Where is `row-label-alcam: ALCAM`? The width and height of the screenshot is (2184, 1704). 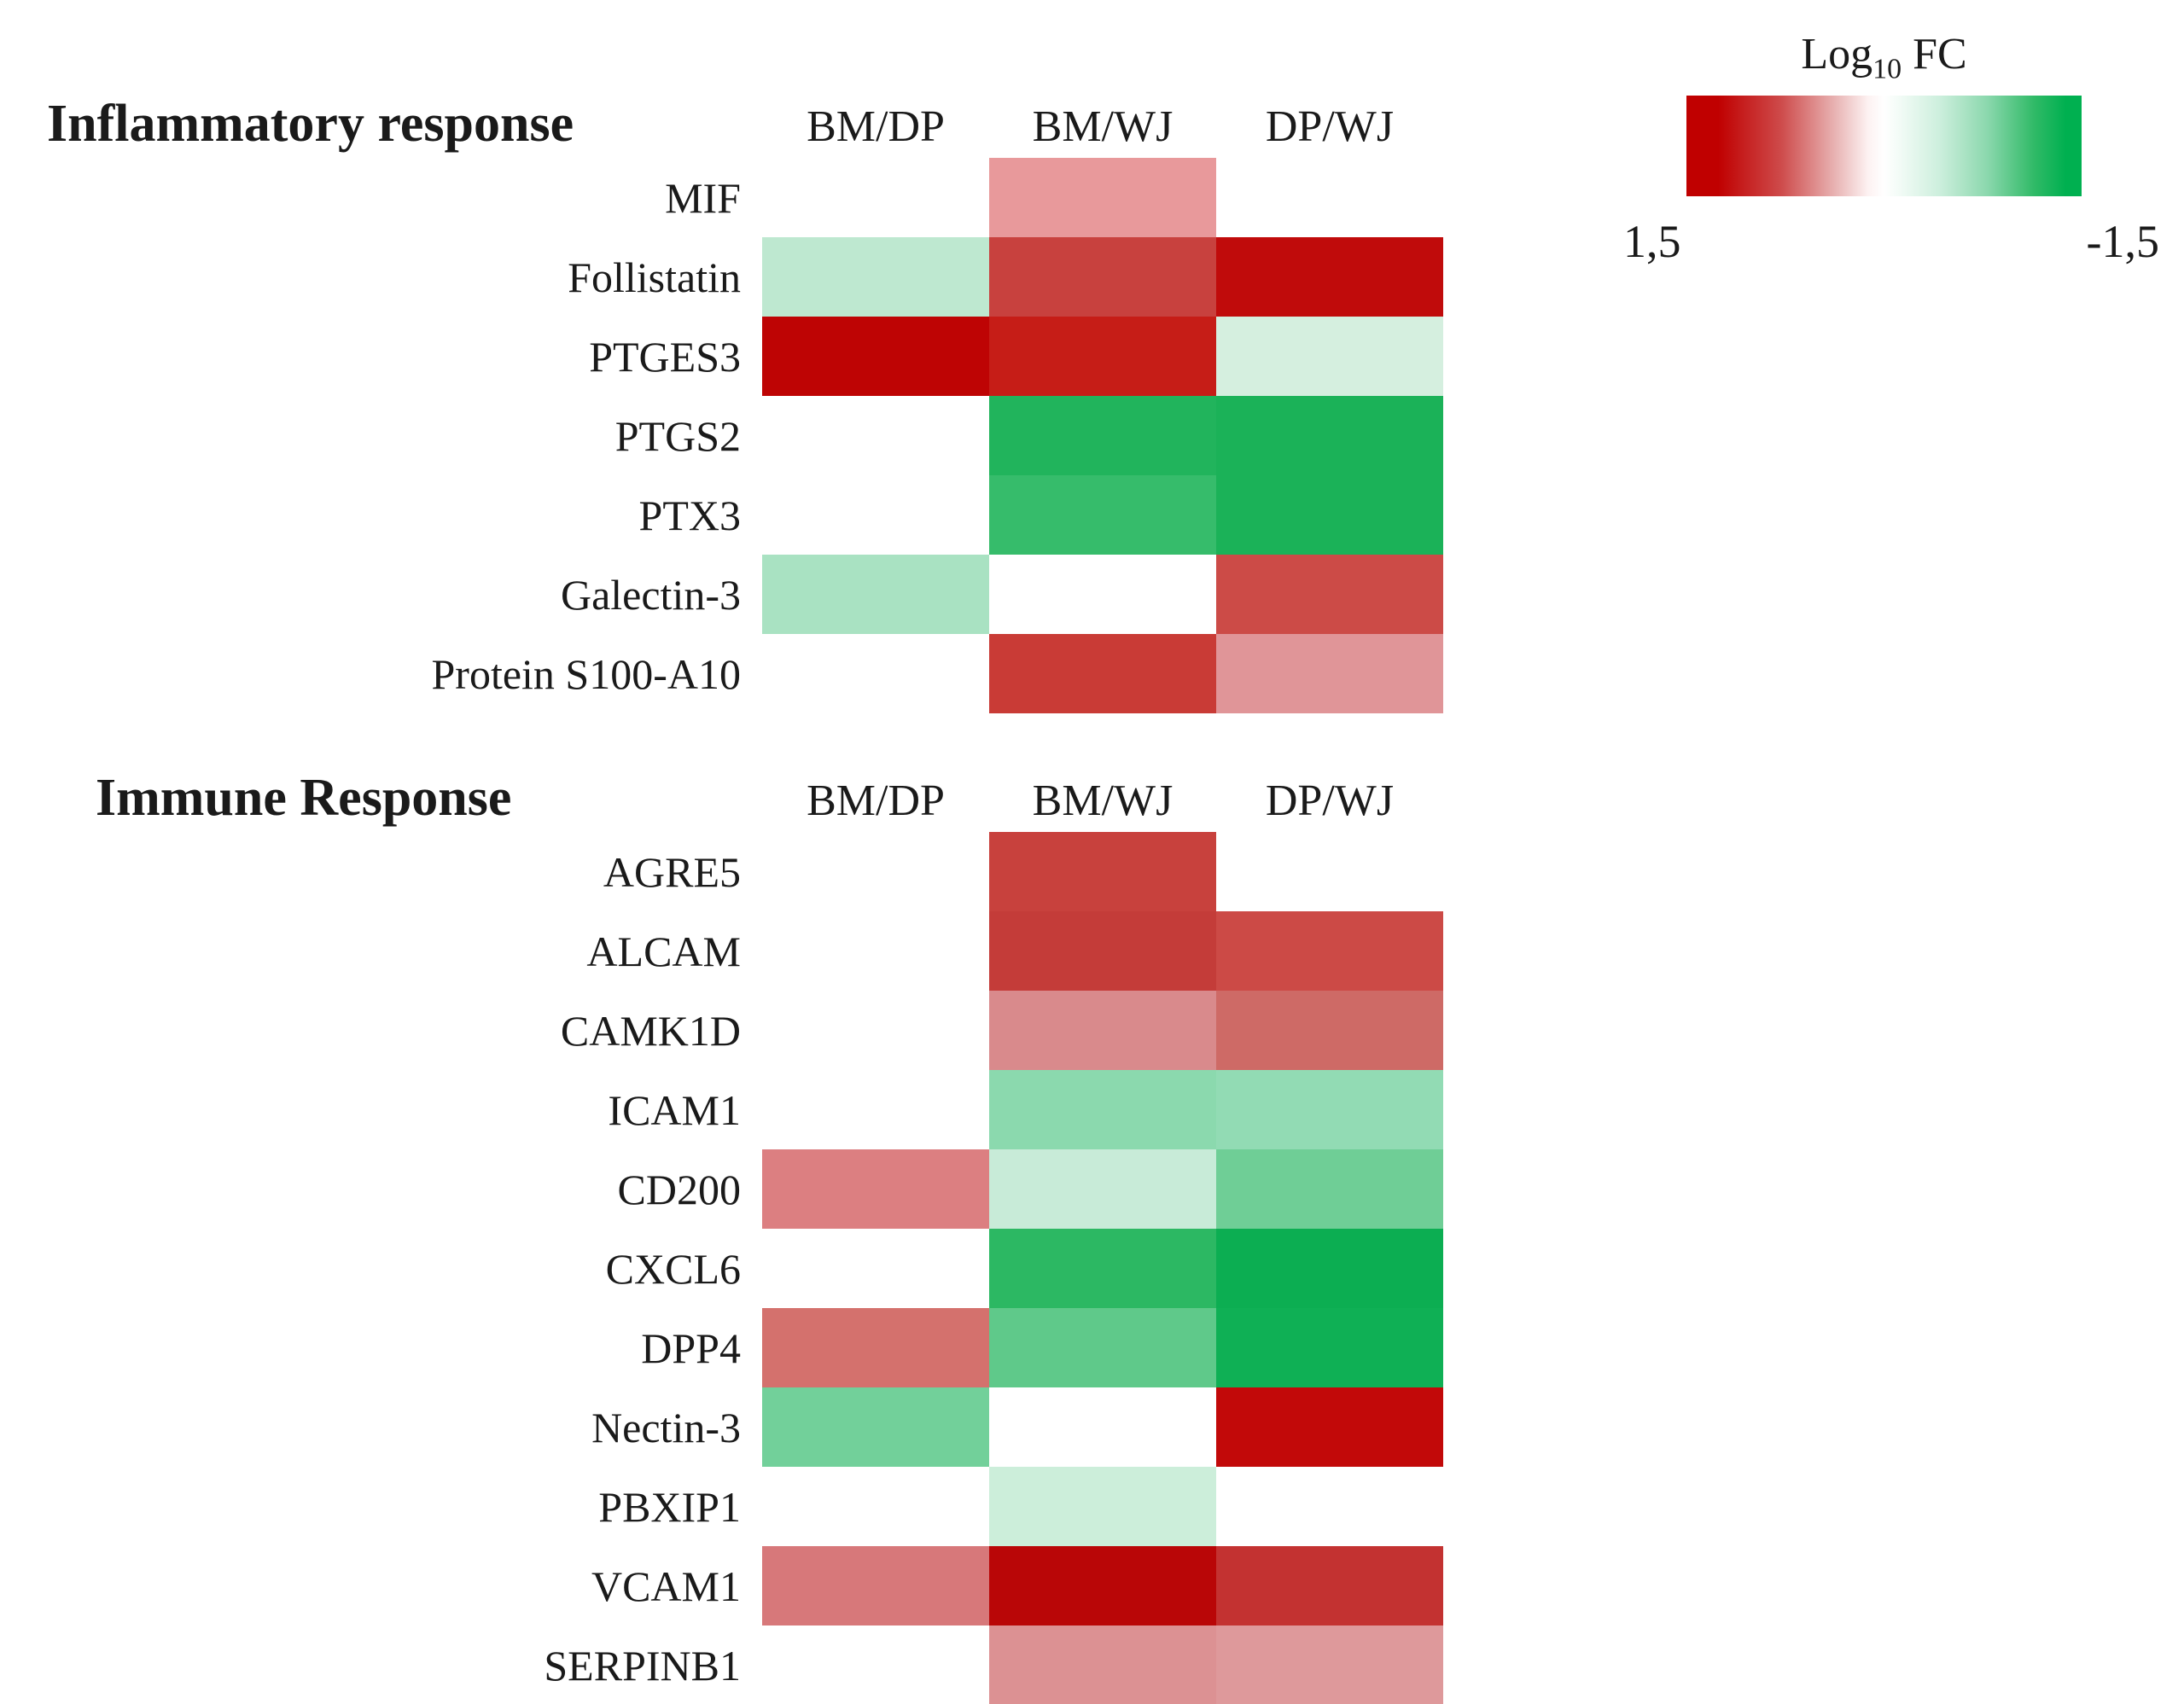
row-label-alcam: ALCAM is located at coordinates (663, 951).